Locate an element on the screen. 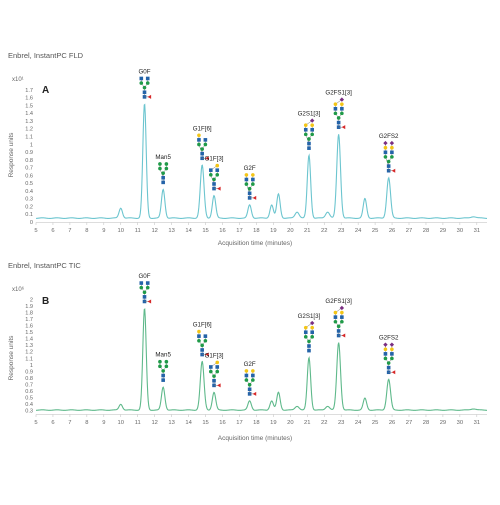  y-tick-label: 1.9 is located at coordinates (29, 307).